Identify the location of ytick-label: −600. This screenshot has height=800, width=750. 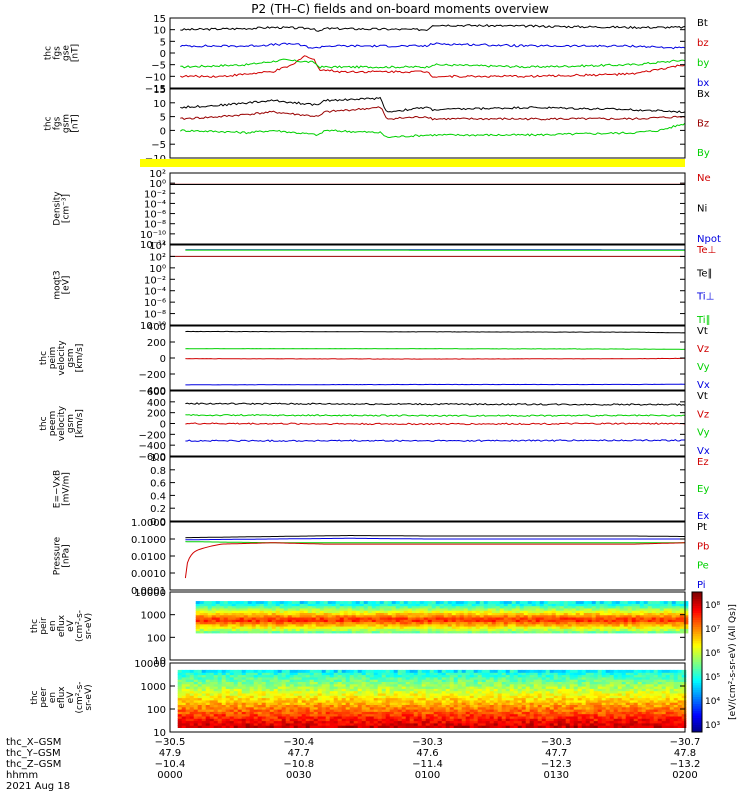
(152, 457).